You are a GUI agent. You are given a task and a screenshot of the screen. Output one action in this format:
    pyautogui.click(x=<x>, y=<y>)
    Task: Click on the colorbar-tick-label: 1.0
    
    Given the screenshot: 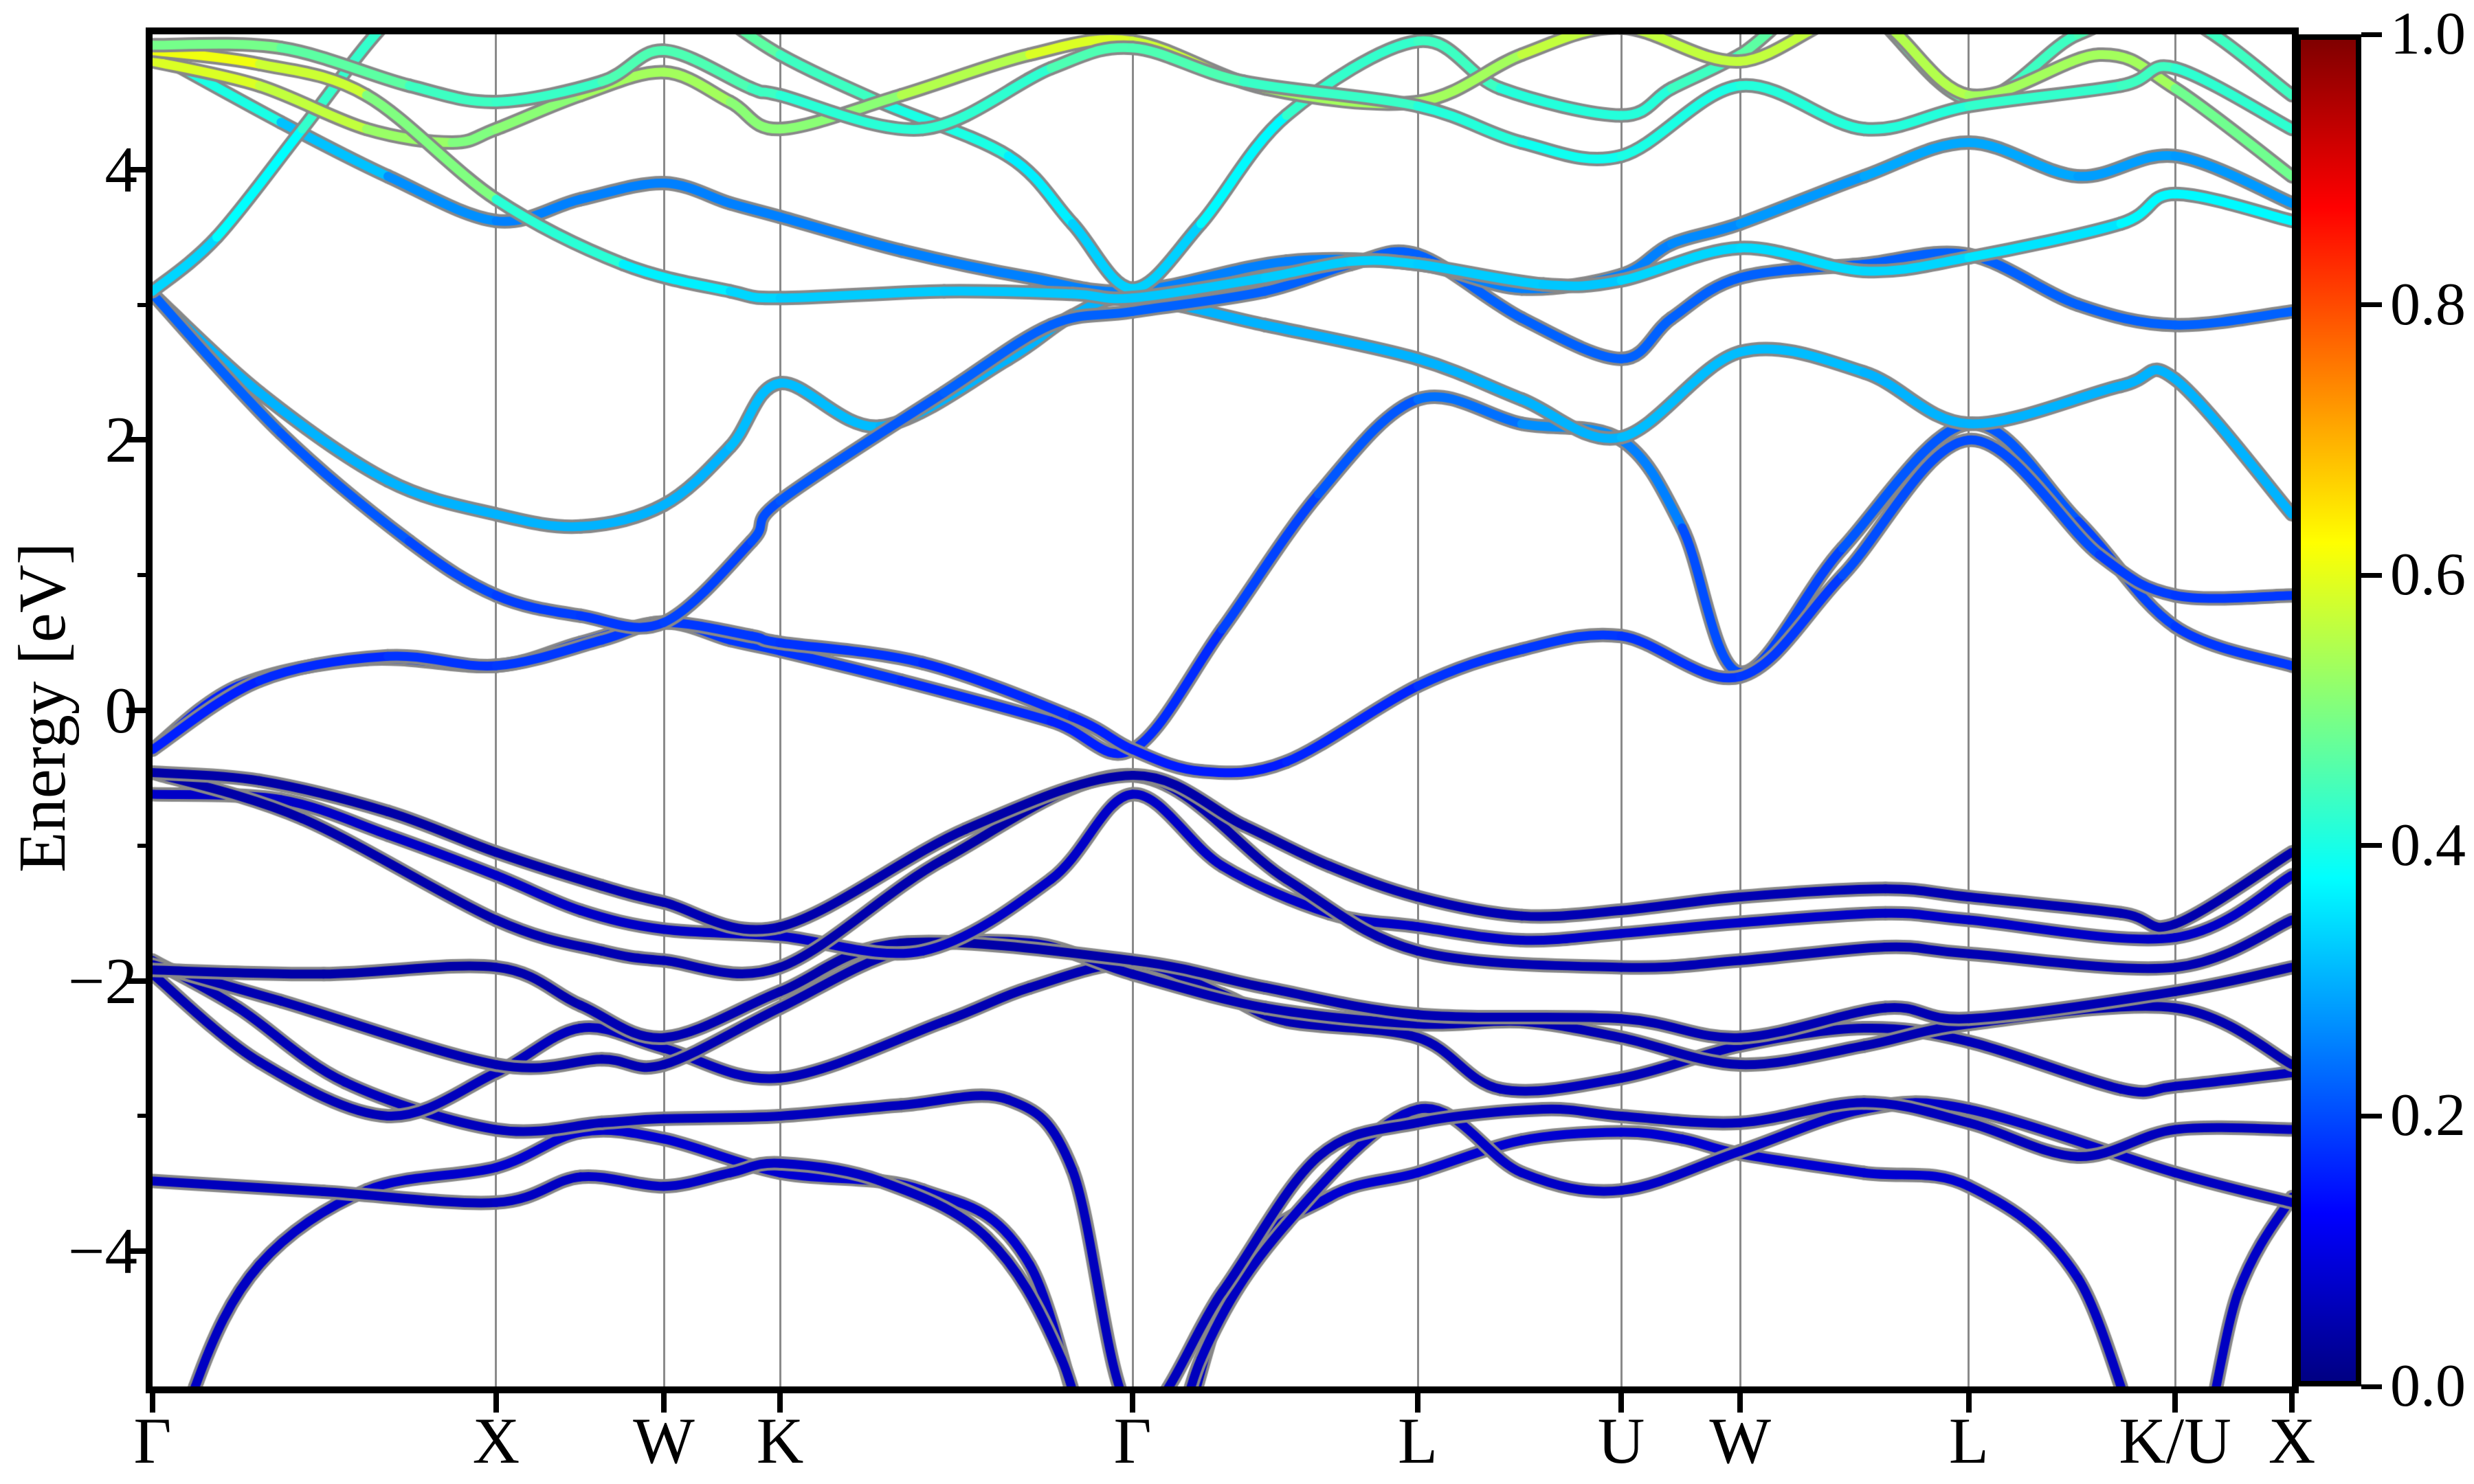 What is the action you would take?
    pyautogui.click(x=2428, y=34)
    